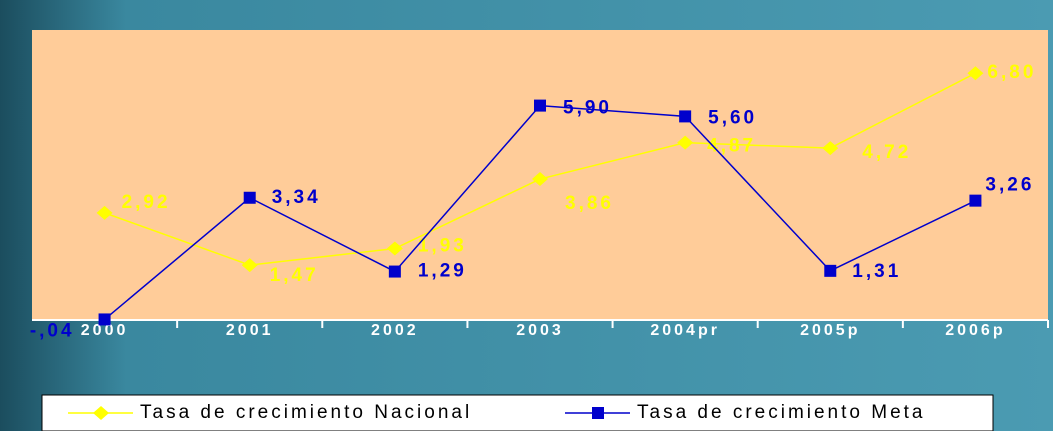  What do you see at coordinates (587, 108) in the screenshot?
I see `data-label: 5,90` at bounding box center [587, 108].